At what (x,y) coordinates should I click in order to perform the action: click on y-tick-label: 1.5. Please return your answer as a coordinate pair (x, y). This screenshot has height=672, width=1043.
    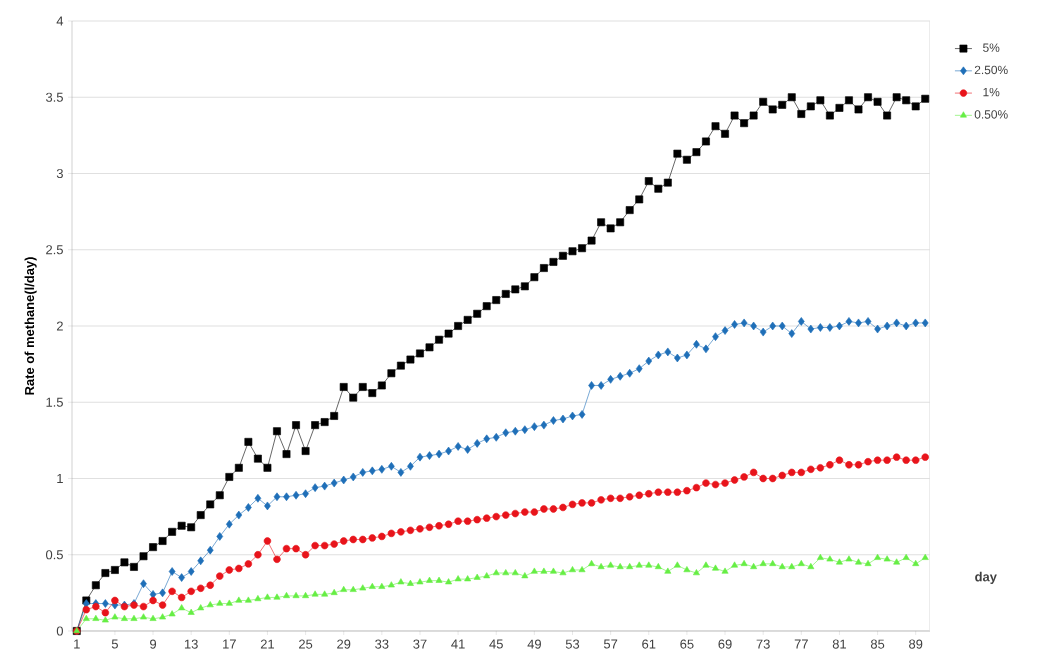
    Looking at the image, I should click on (54, 402).